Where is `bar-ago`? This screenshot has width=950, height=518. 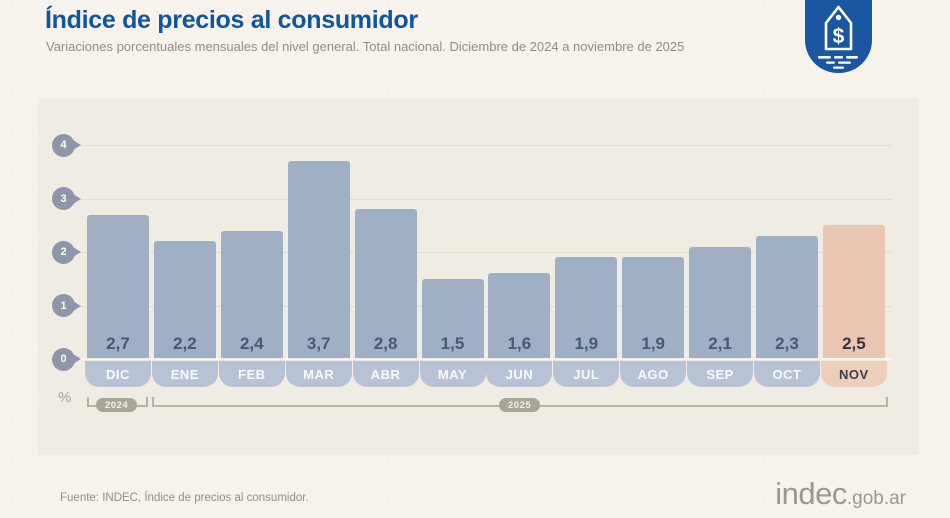 bar-ago is located at coordinates (653, 308).